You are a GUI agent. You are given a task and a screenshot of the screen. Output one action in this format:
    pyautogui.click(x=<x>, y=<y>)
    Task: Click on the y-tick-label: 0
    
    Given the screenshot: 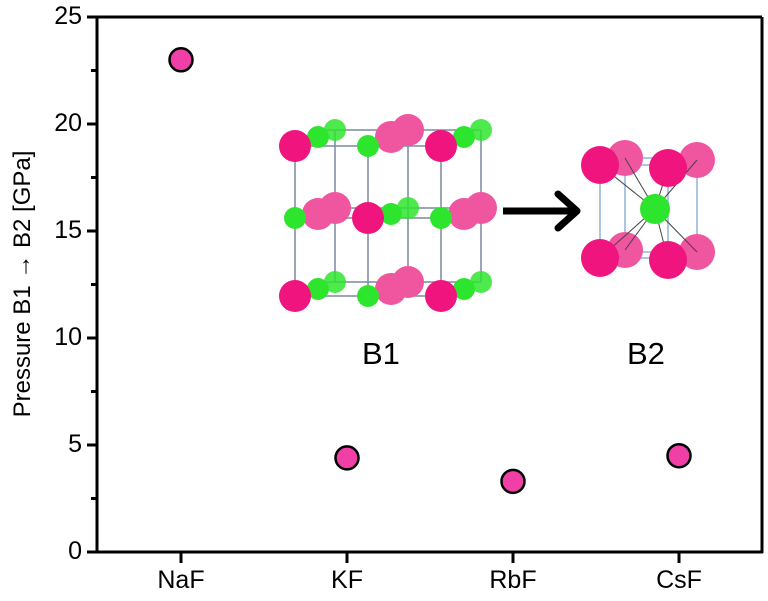 What is the action you would take?
    pyautogui.click(x=75, y=551)
    